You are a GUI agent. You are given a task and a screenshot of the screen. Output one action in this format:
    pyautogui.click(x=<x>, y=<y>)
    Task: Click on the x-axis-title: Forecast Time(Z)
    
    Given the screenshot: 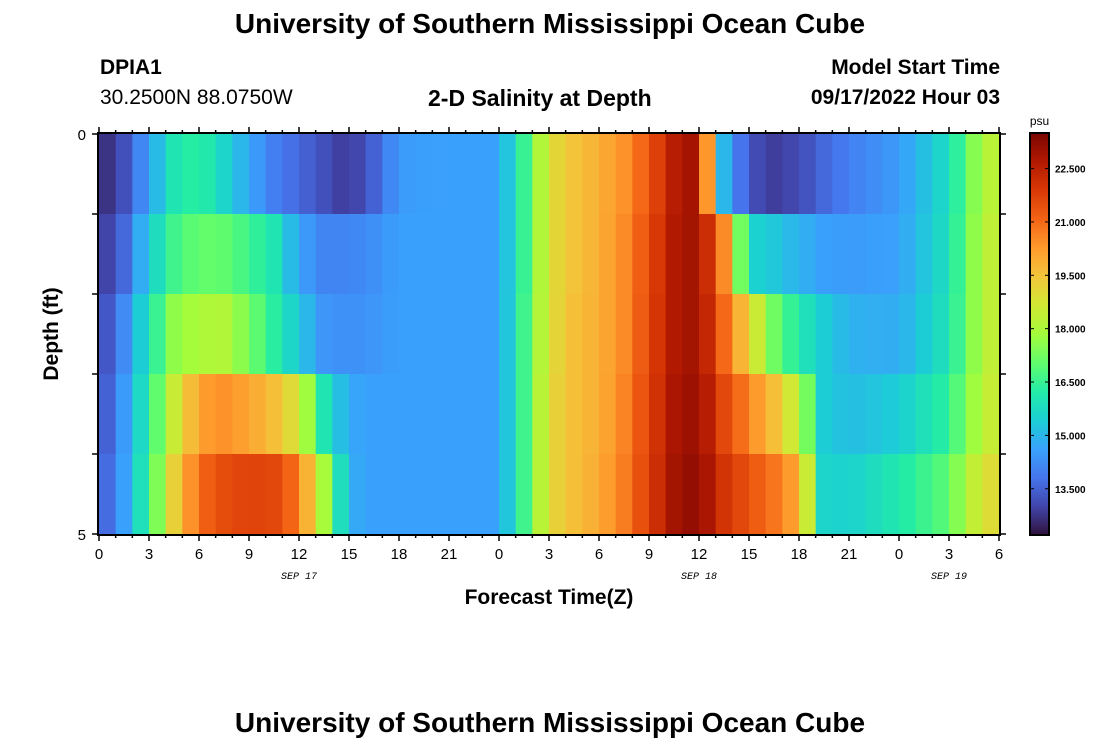 What is the action you would take?
    pyautogui.click(x=549, y=597)
    